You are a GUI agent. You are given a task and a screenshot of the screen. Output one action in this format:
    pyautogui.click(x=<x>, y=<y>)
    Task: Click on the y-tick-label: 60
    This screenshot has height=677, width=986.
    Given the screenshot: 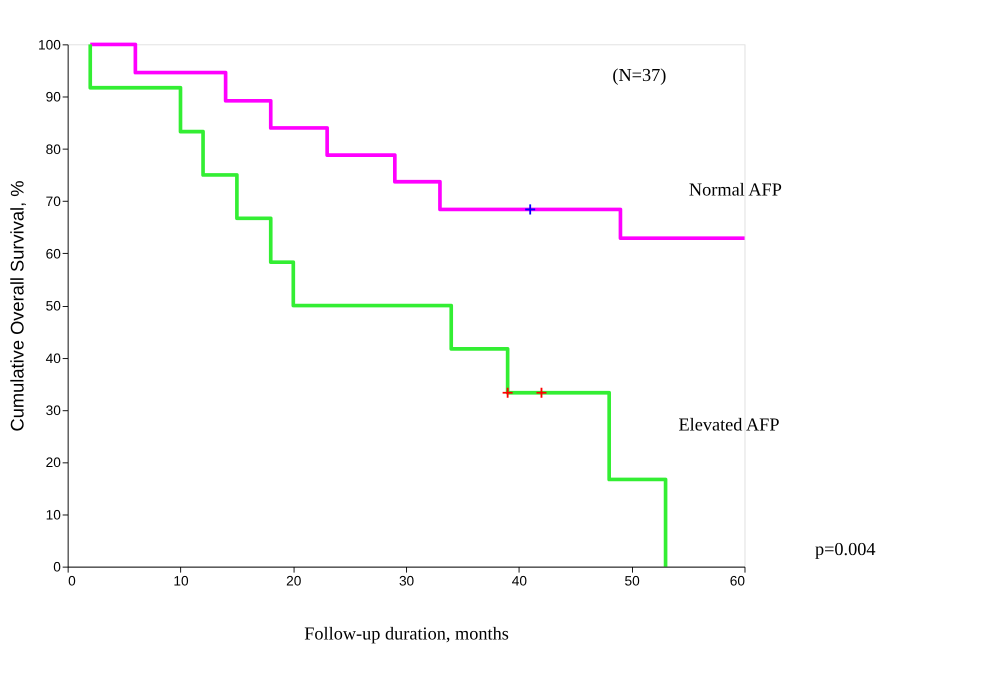 What is the action you would take?
    pyautogui.click(x=54, y=254)
    